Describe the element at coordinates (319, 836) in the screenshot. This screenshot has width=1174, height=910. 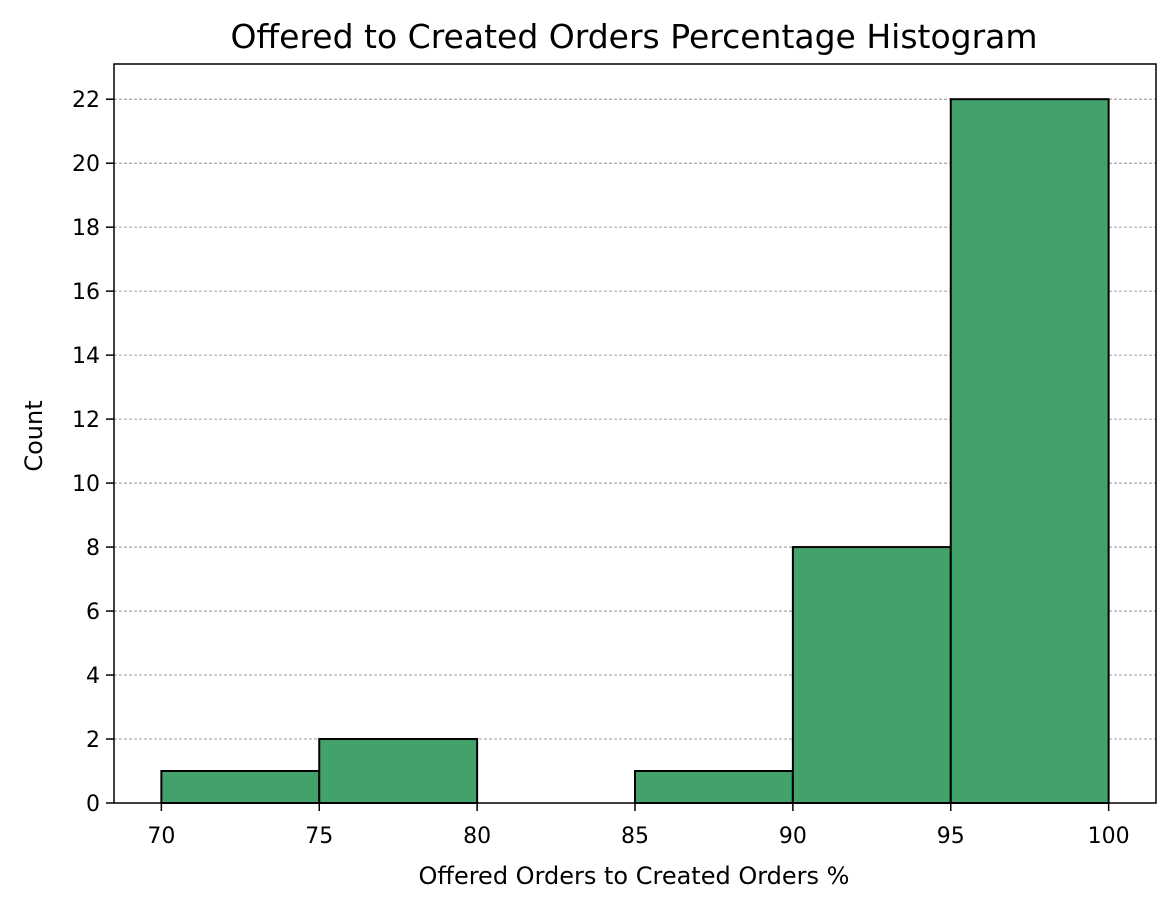
I see `x-tick-label: 75` at that location.